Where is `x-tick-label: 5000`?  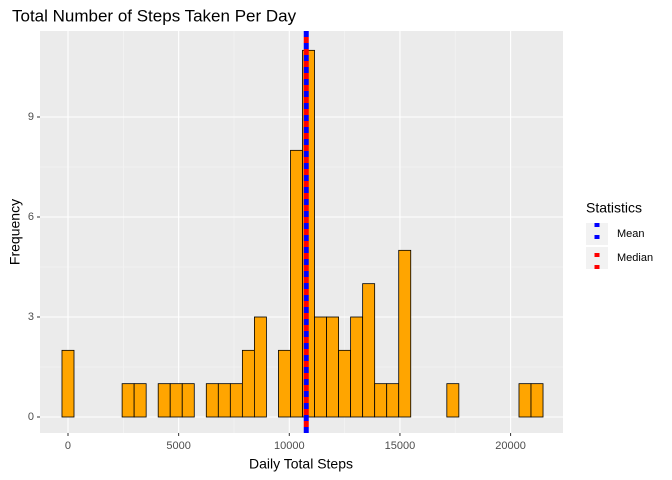
x-tick-label: 5000 is located at coordinates (178, 446).